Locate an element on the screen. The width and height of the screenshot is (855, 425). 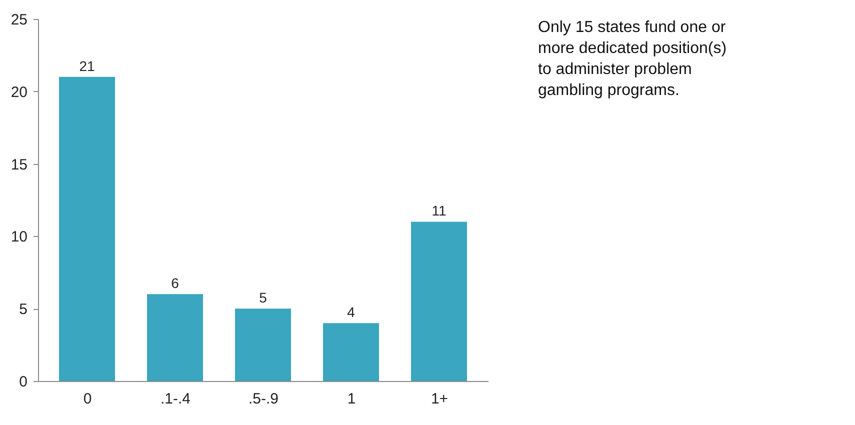
x-tick-label: 0 is located at coordinates (87, 399).